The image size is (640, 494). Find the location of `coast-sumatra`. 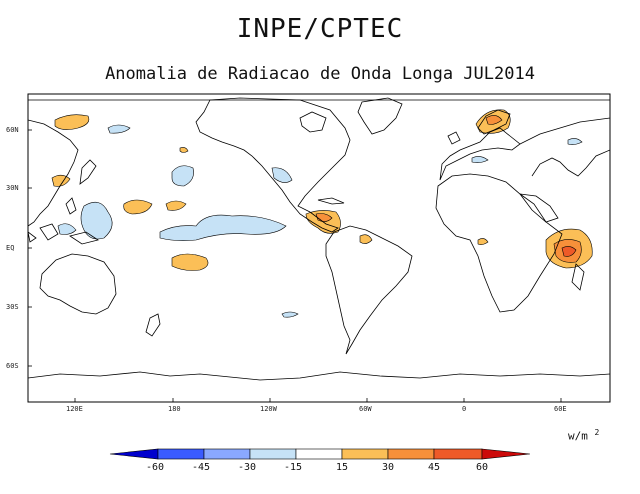

coast-sumatra is located at coordinates (32, 237).